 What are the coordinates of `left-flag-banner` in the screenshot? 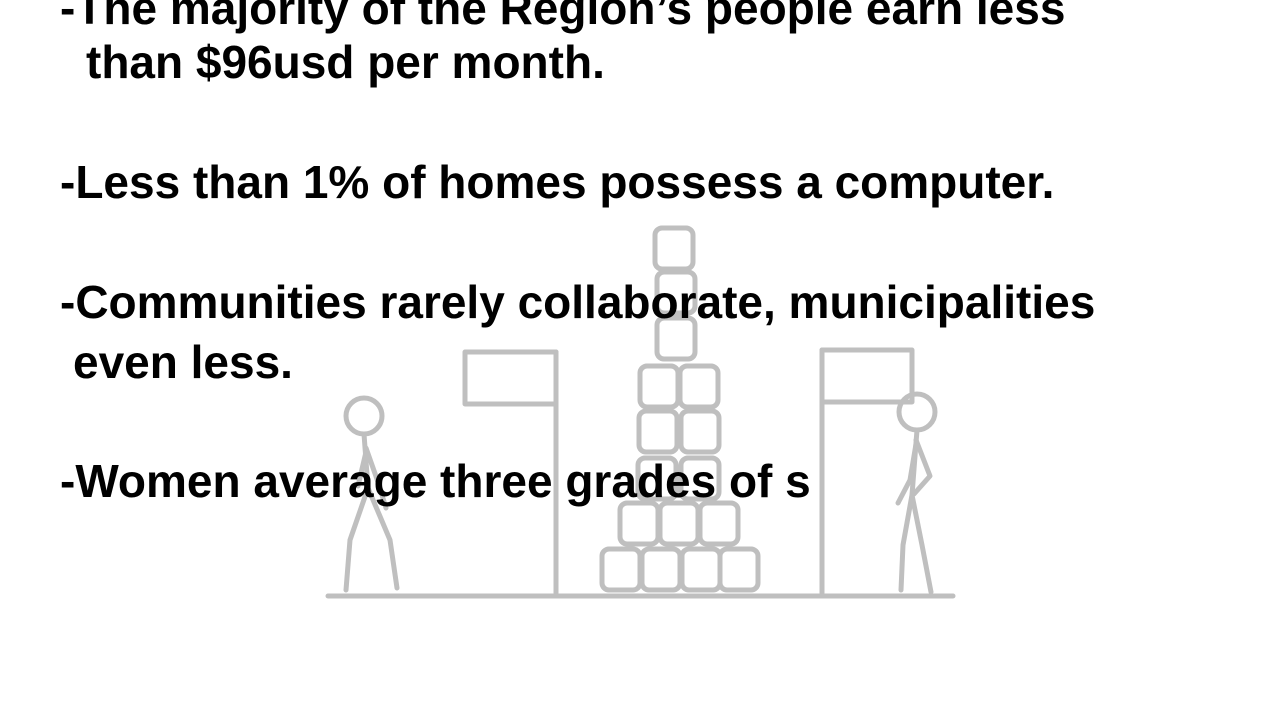 It's located at (510, 378).